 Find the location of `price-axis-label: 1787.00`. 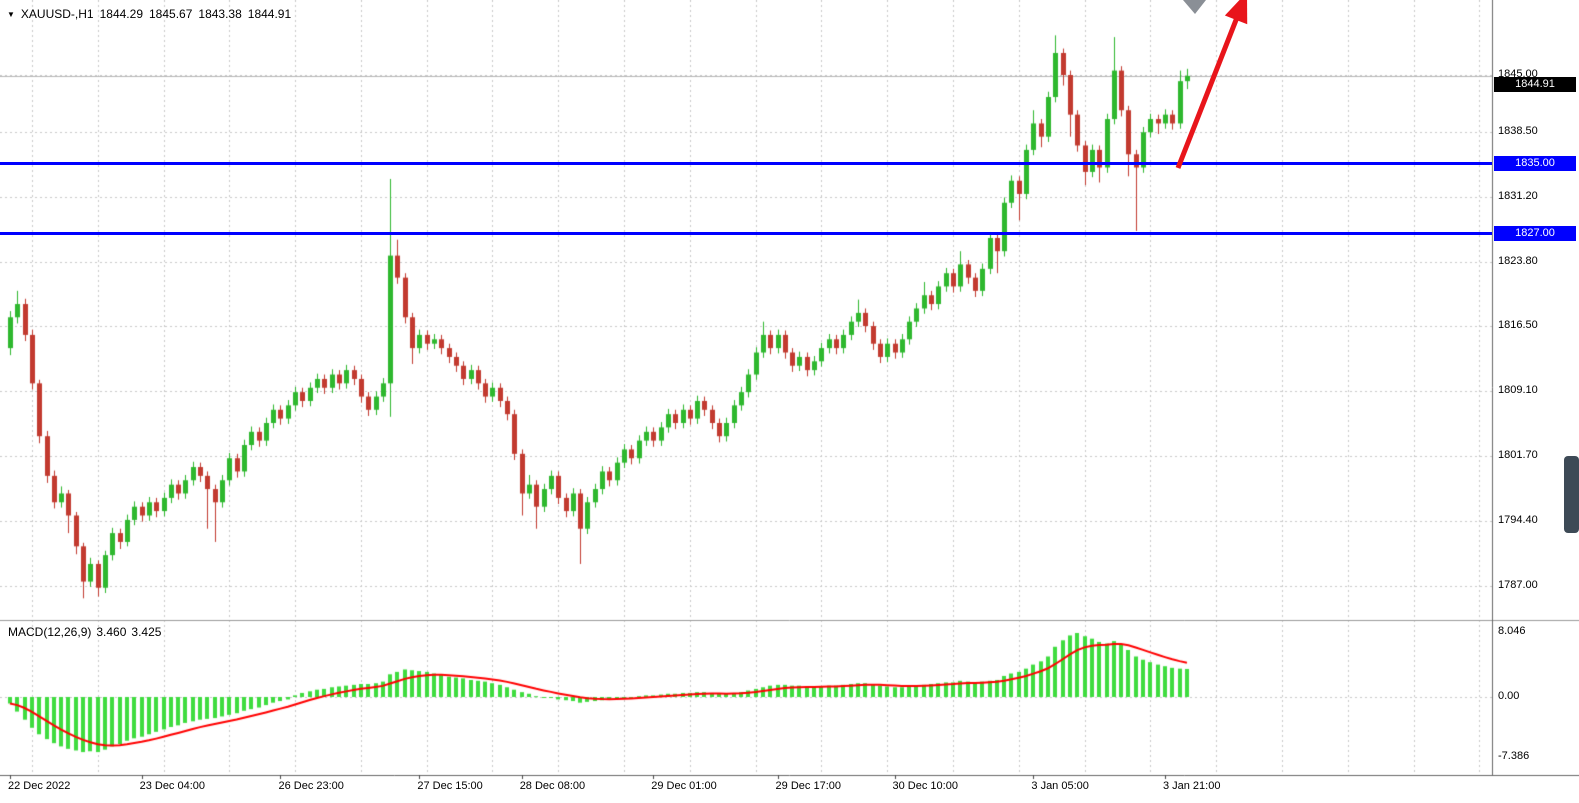

price-axis-label: 1787.00 is located at coordinates (1518, 584).